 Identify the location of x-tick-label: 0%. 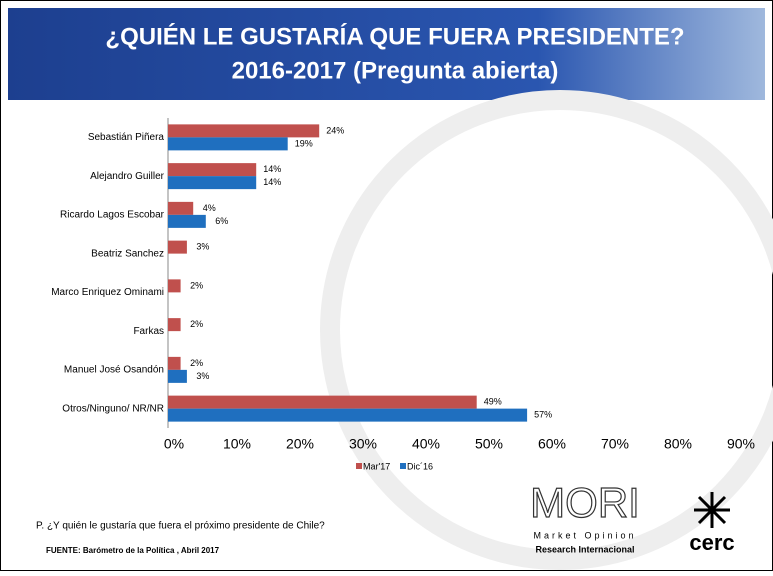
(174, 444).